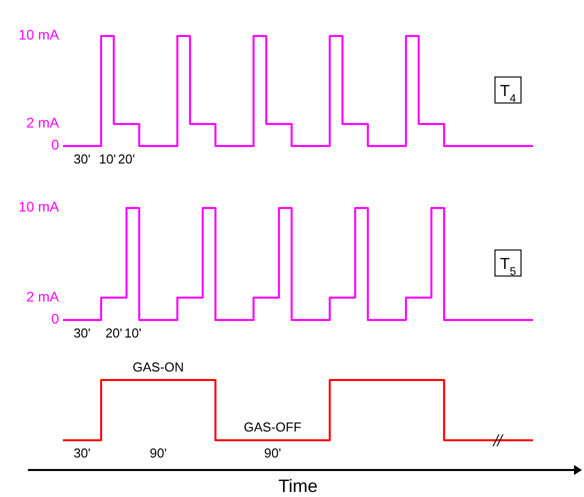  I want to click on text: T$_{4}$, so click(508, 94).